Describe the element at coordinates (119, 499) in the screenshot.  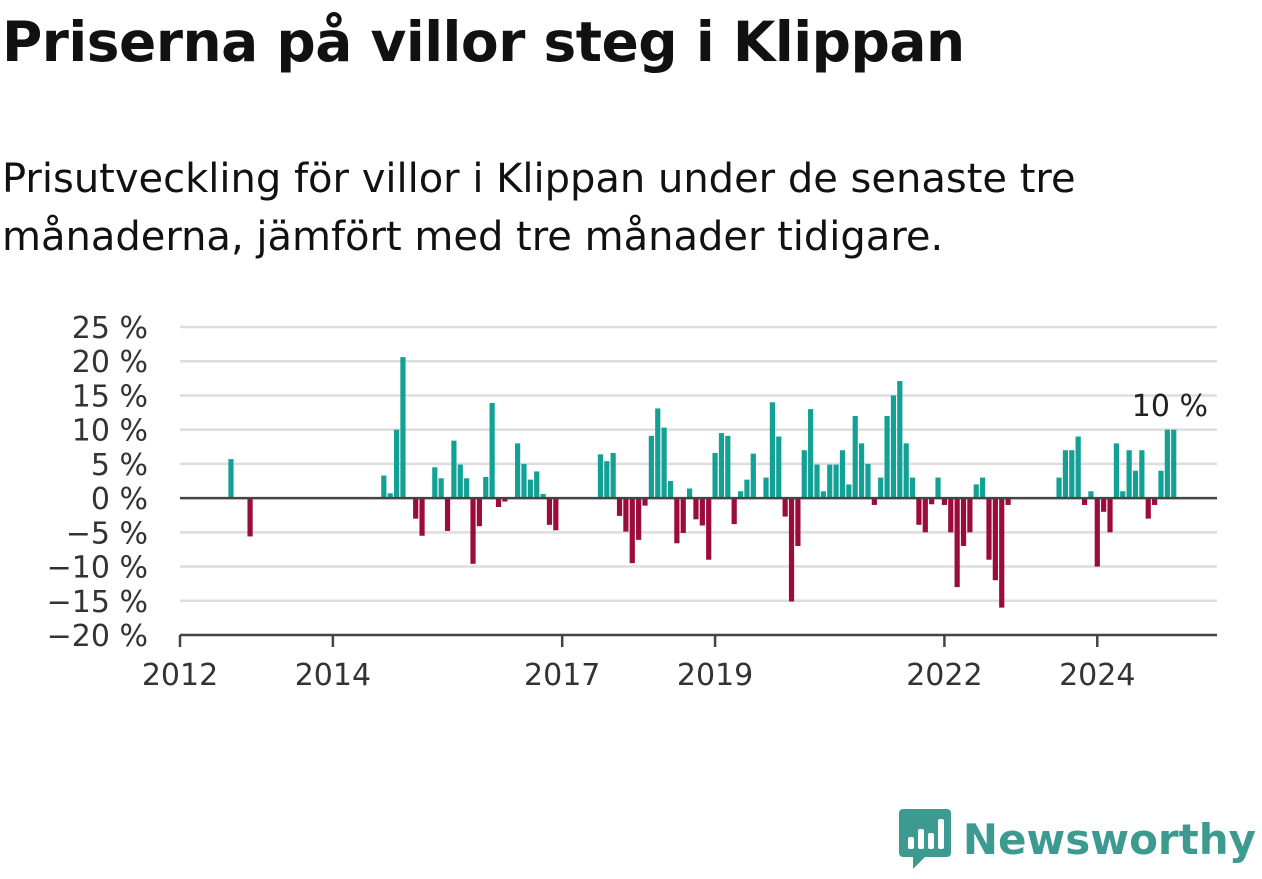
I see `y-tick-label: 0 %` at that location.